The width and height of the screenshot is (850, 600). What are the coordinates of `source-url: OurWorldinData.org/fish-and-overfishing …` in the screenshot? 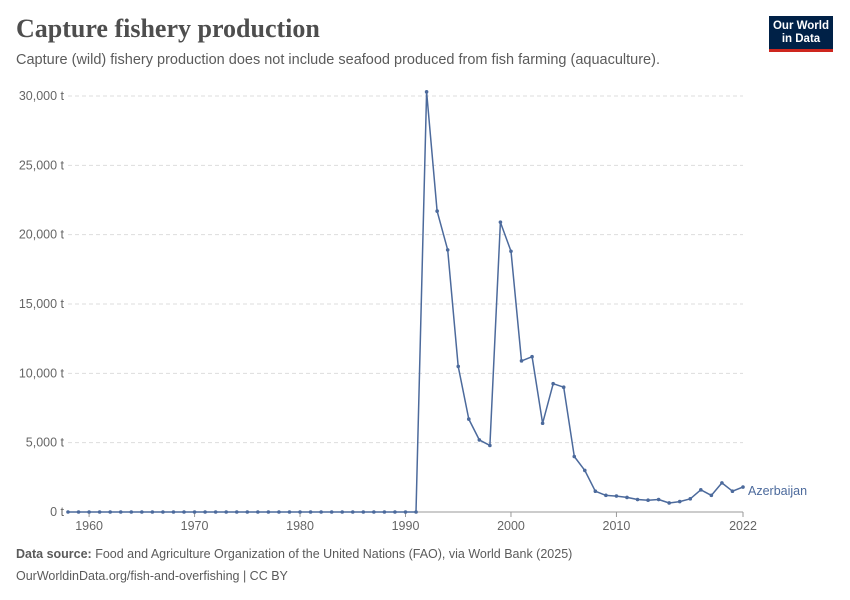 It's located at (152, 576).